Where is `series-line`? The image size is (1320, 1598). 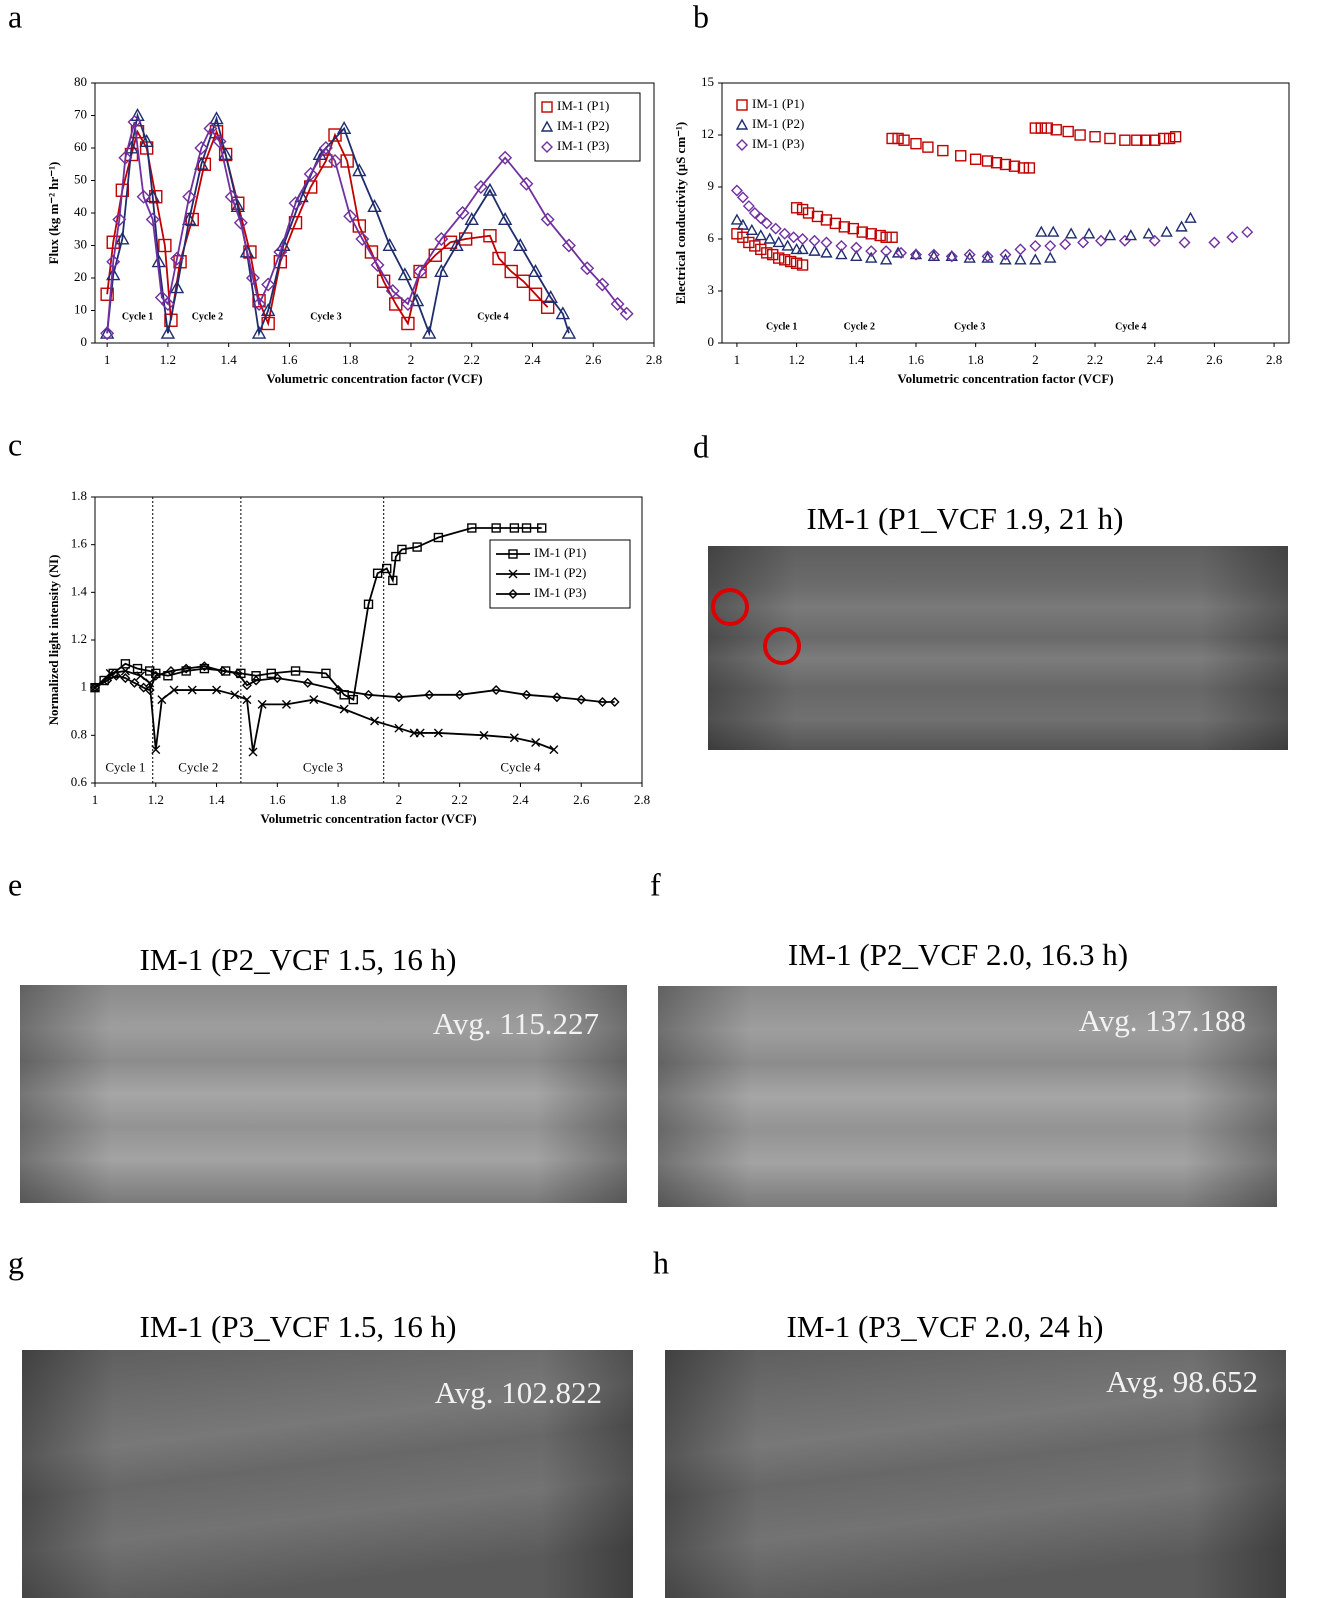
series-line is located at coordinates (324, 711).